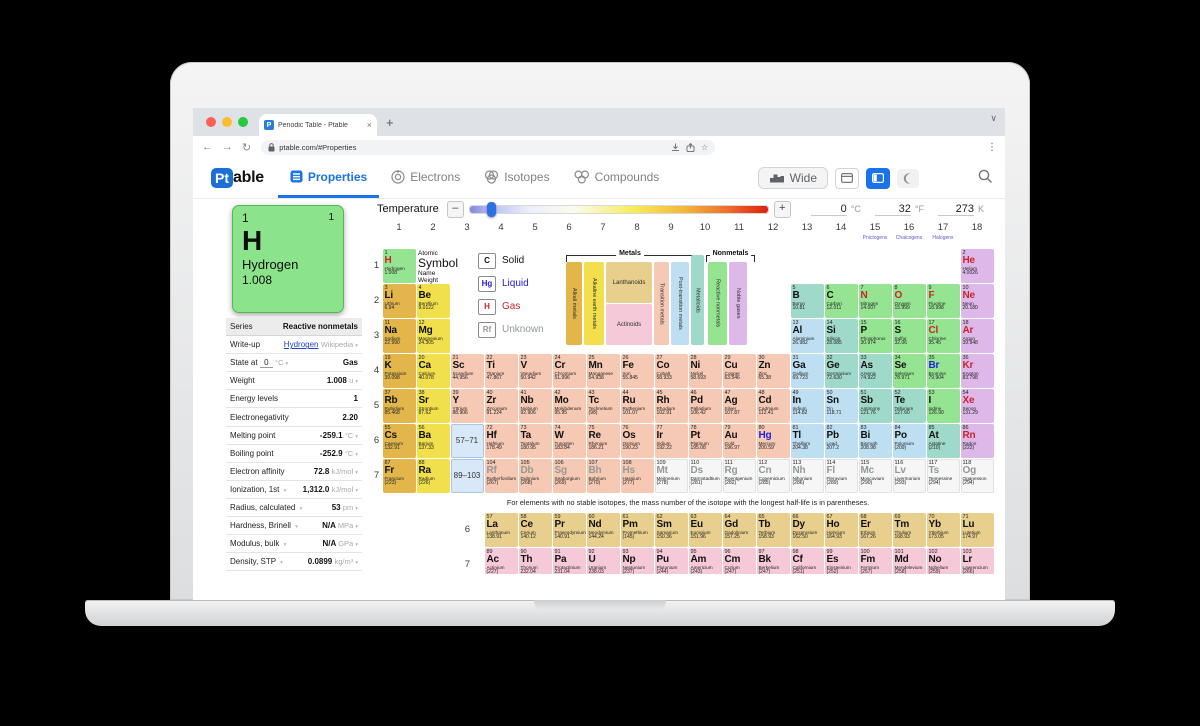  I want to click on element-cell-Db: 105 Db Dubnium (268), so click(535, 475).